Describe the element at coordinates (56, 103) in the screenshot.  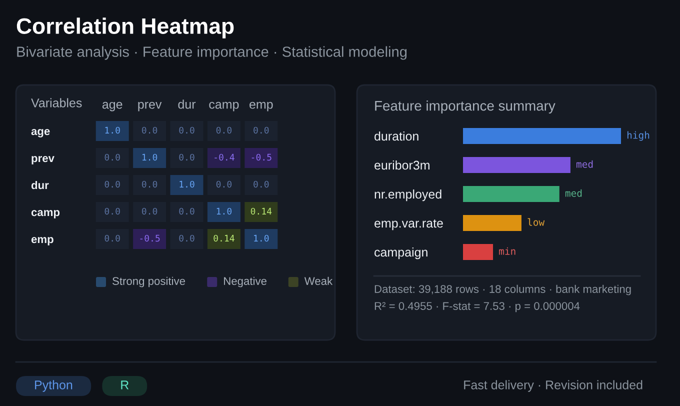
I see `y-axis-title: Variables` at that location.